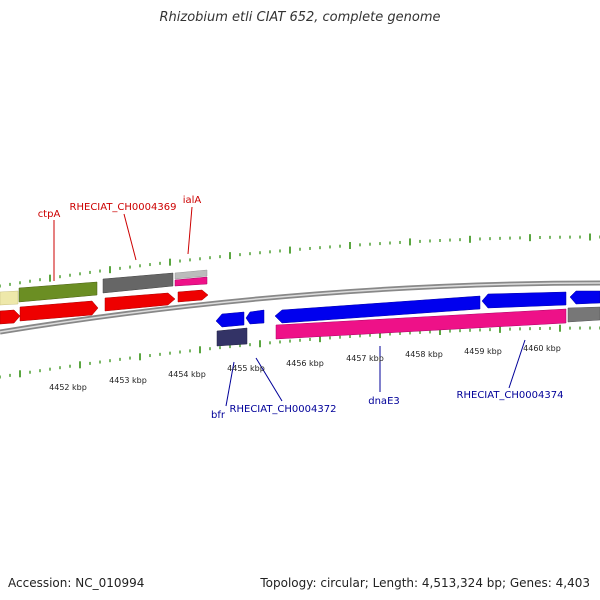  I want to click on scale-label: 4454 kbp, so click(187, 374).